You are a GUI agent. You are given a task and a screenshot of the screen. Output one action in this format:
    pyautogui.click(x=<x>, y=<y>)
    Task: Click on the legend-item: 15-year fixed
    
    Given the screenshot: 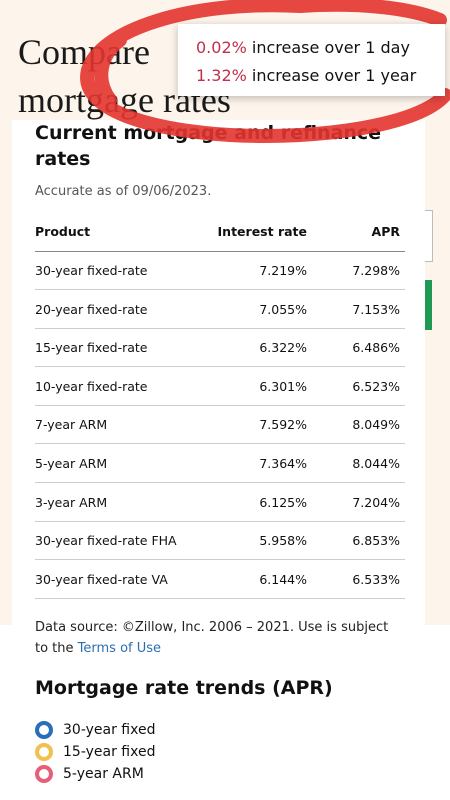 What is the action you would take?
    pyautogui.click(x=95, y=752)
    